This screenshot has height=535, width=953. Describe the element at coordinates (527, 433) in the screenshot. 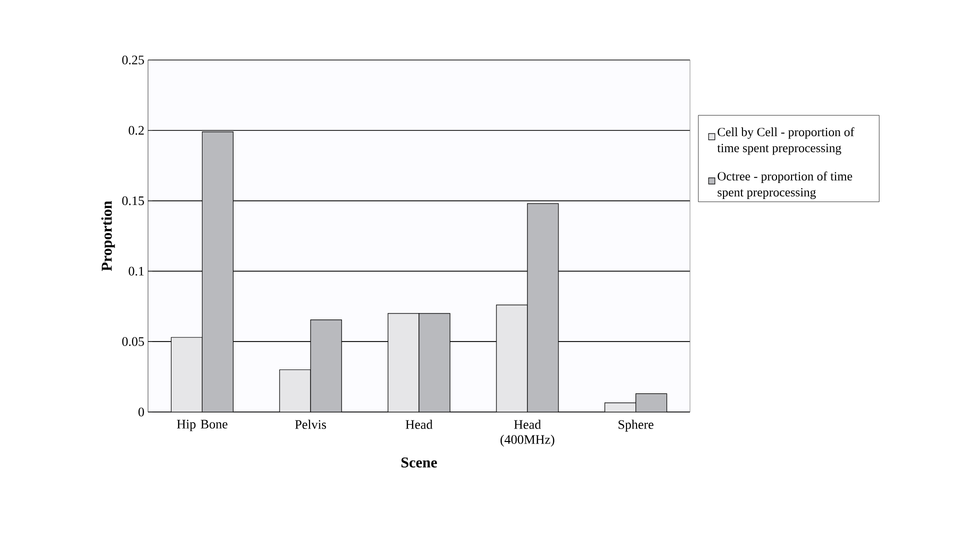

I see `x-tick-label: Head (400MHz)` at that location.